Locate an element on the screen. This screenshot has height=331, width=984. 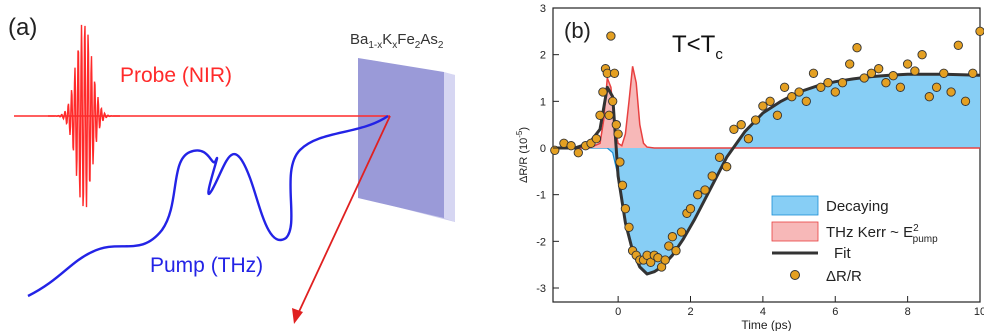
x-axis-label: Time (ps) is located at coordinates (766, 324).